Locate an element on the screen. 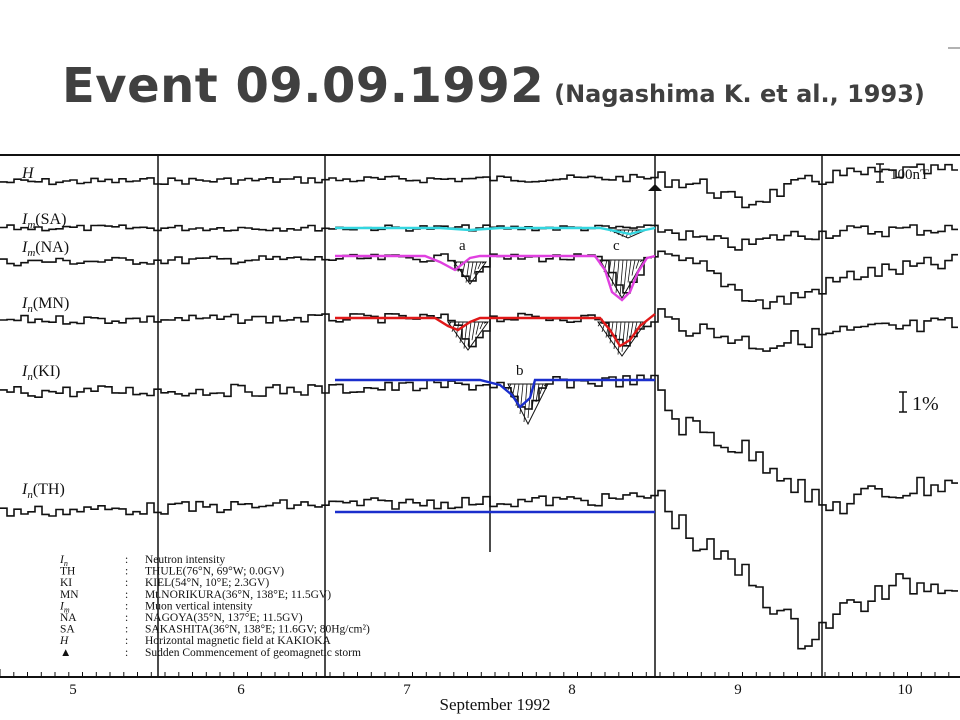 The width and height of the screenshot is (960, 720). legend-row: TH is located at coordinates (67, 572).